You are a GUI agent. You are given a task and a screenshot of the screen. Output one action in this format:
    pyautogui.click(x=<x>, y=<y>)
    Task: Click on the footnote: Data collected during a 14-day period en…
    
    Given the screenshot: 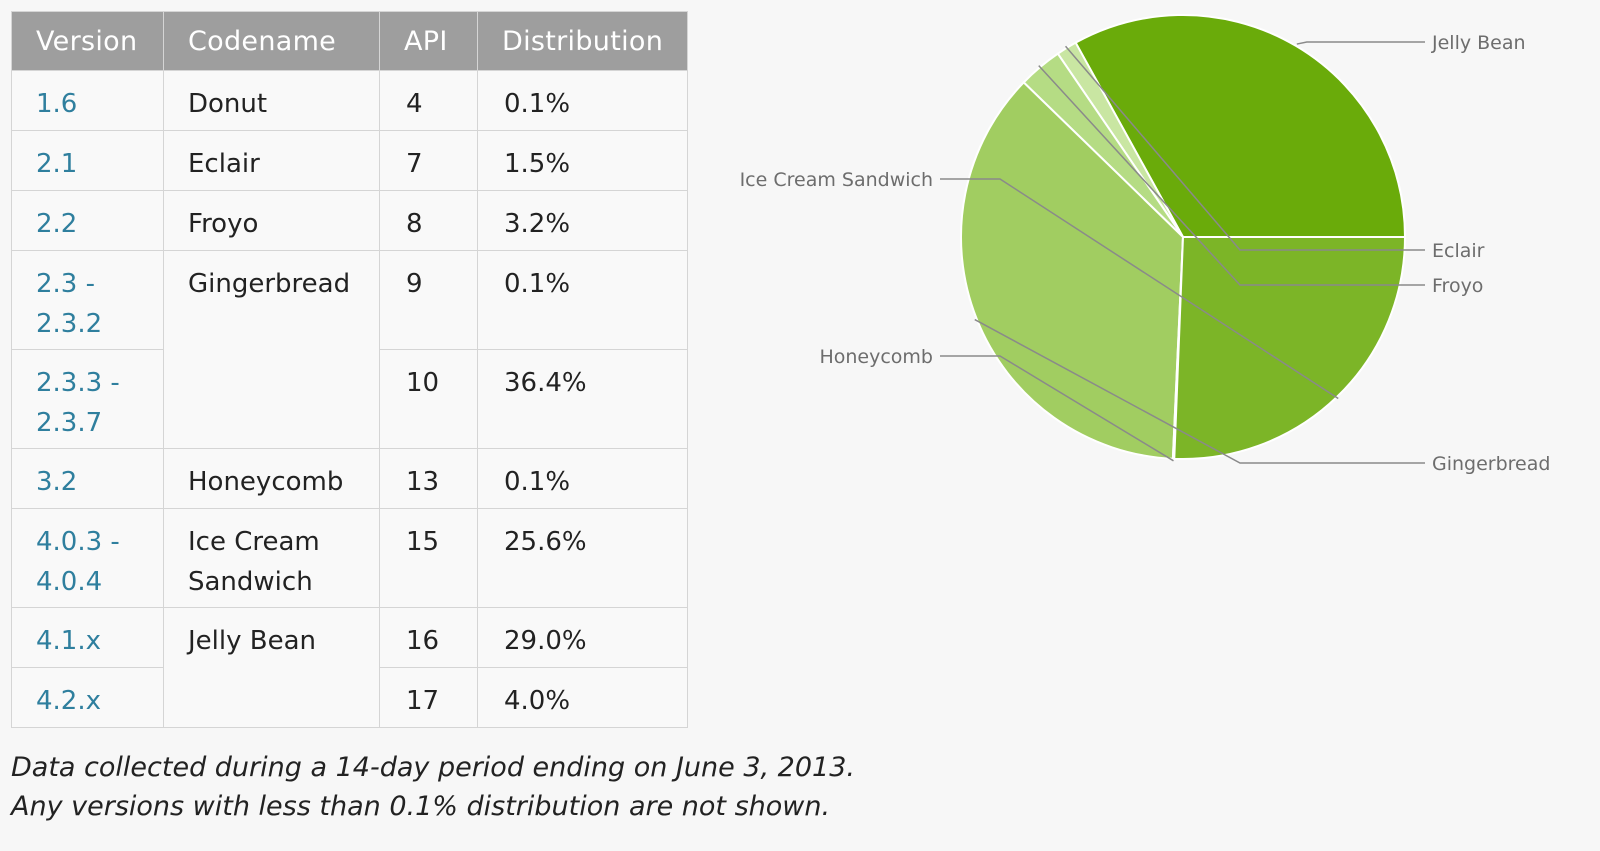 What is the action you would take?
    pyautogui.click(x=433, y=787)
    